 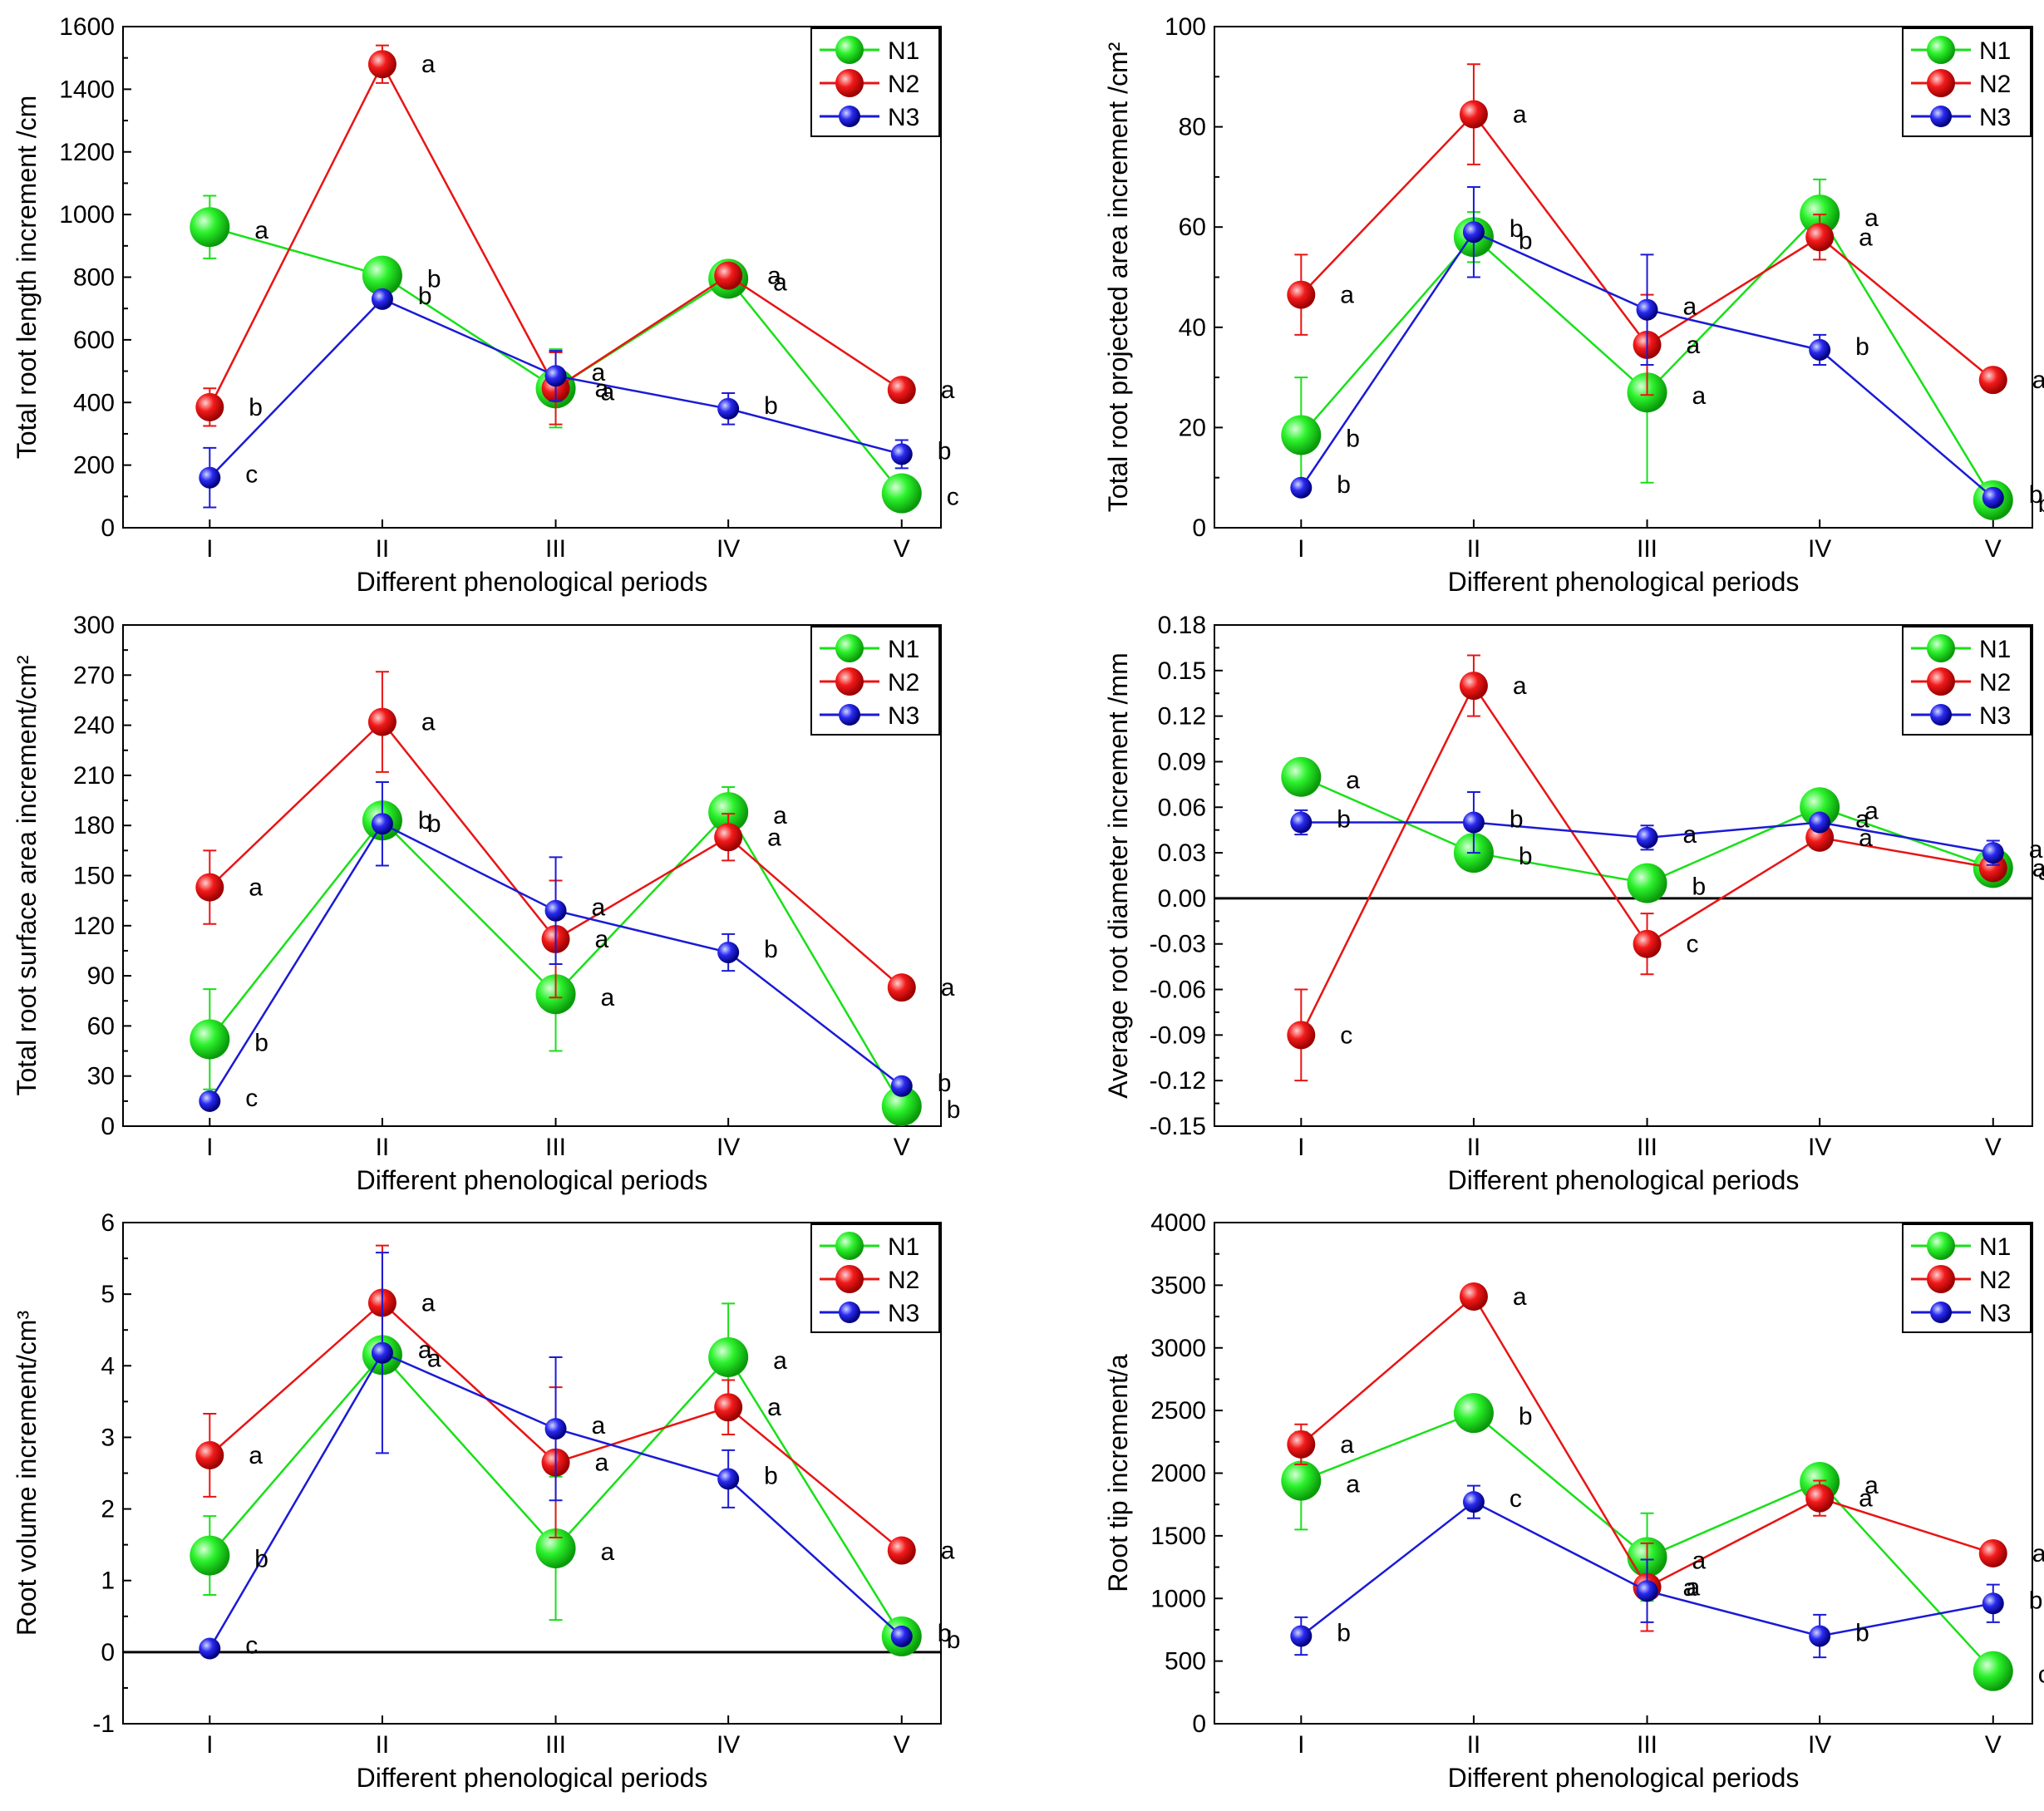 What do you see at coordinates (1690, 861) in the screenshot?
I see `significance-letters: abbaacacaabbaaa` at bounding box center [1690, 861].